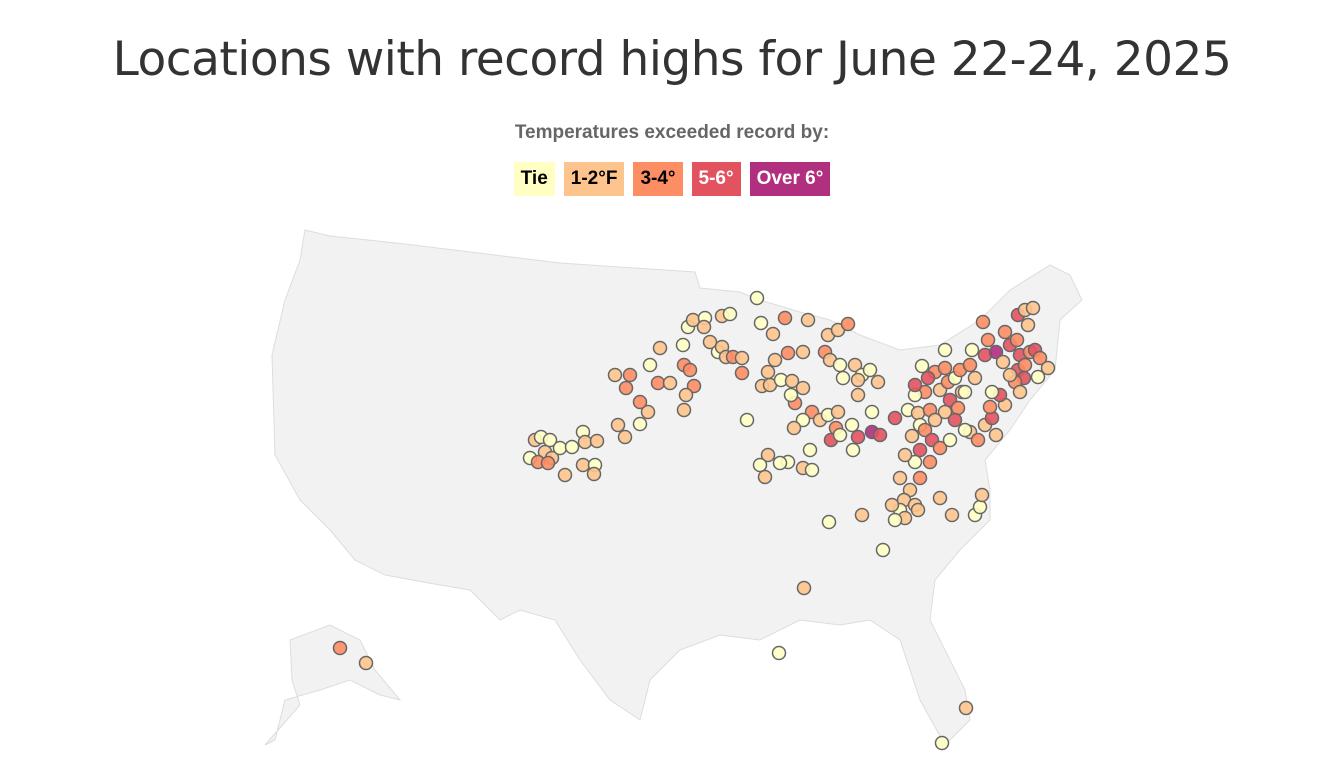 The height and width of the screenshot is (784, 1344). I want to click on legend-item: 3-4°, so click(658, 179).